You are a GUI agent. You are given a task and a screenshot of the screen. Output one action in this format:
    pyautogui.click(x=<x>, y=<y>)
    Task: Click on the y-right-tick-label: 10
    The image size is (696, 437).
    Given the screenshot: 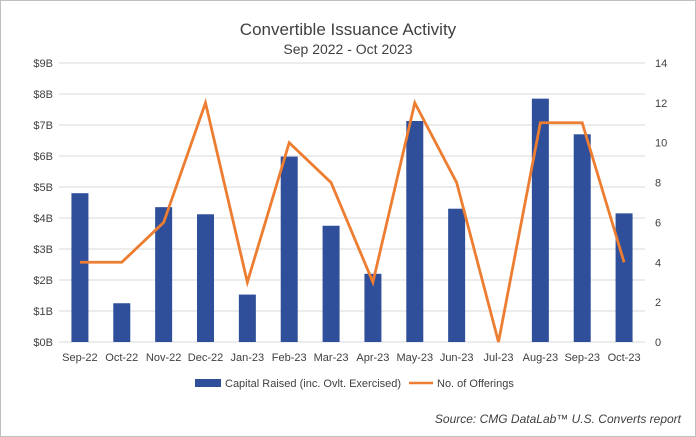 What is the action you would take?
    pyautogui.click(x=661, y=144)
    